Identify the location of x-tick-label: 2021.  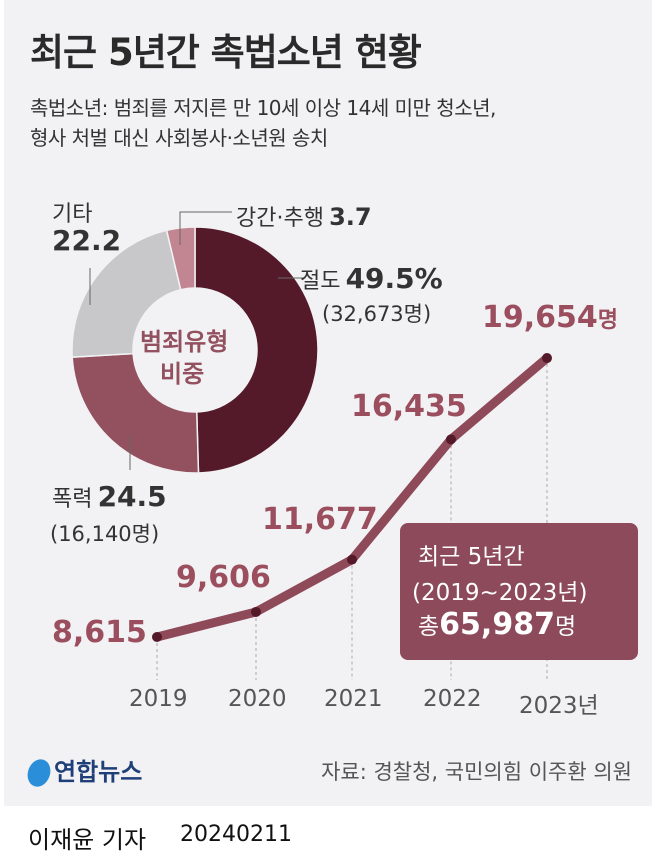
(353, 699).